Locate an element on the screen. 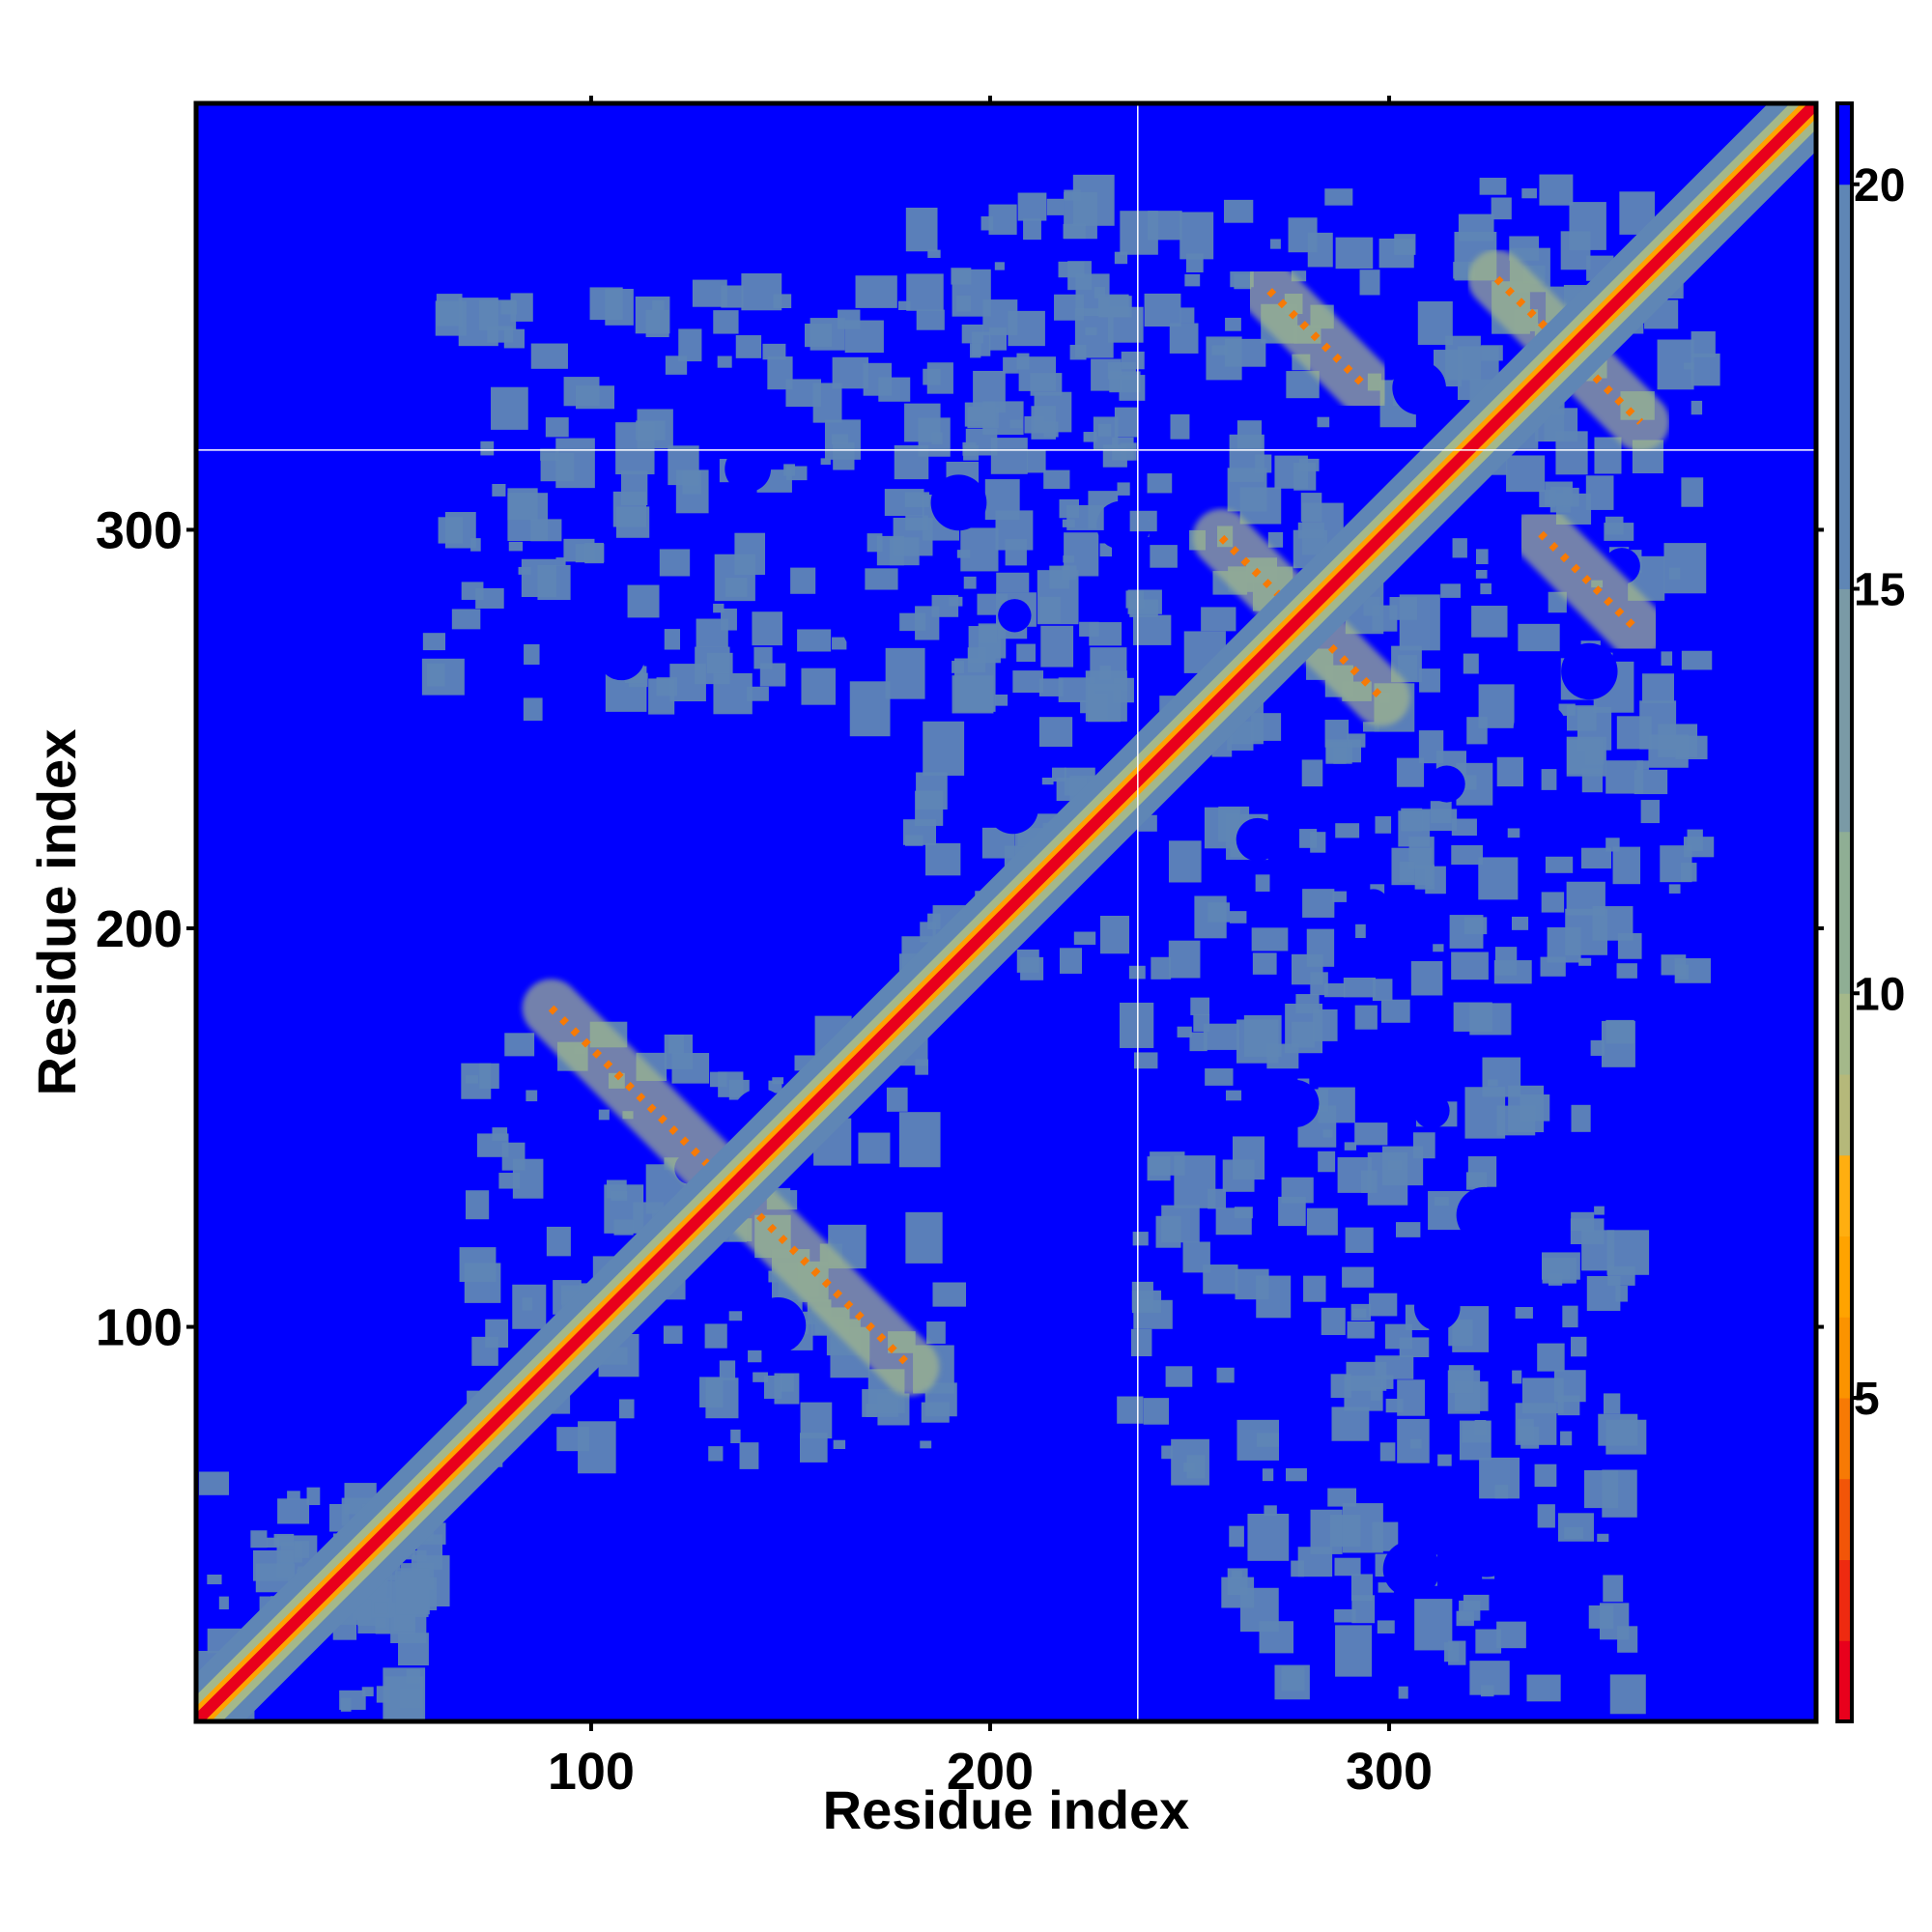 This screenshot has width=1932, height=1932. x-tick-label: 200 is located at coordinates (990, 1772).